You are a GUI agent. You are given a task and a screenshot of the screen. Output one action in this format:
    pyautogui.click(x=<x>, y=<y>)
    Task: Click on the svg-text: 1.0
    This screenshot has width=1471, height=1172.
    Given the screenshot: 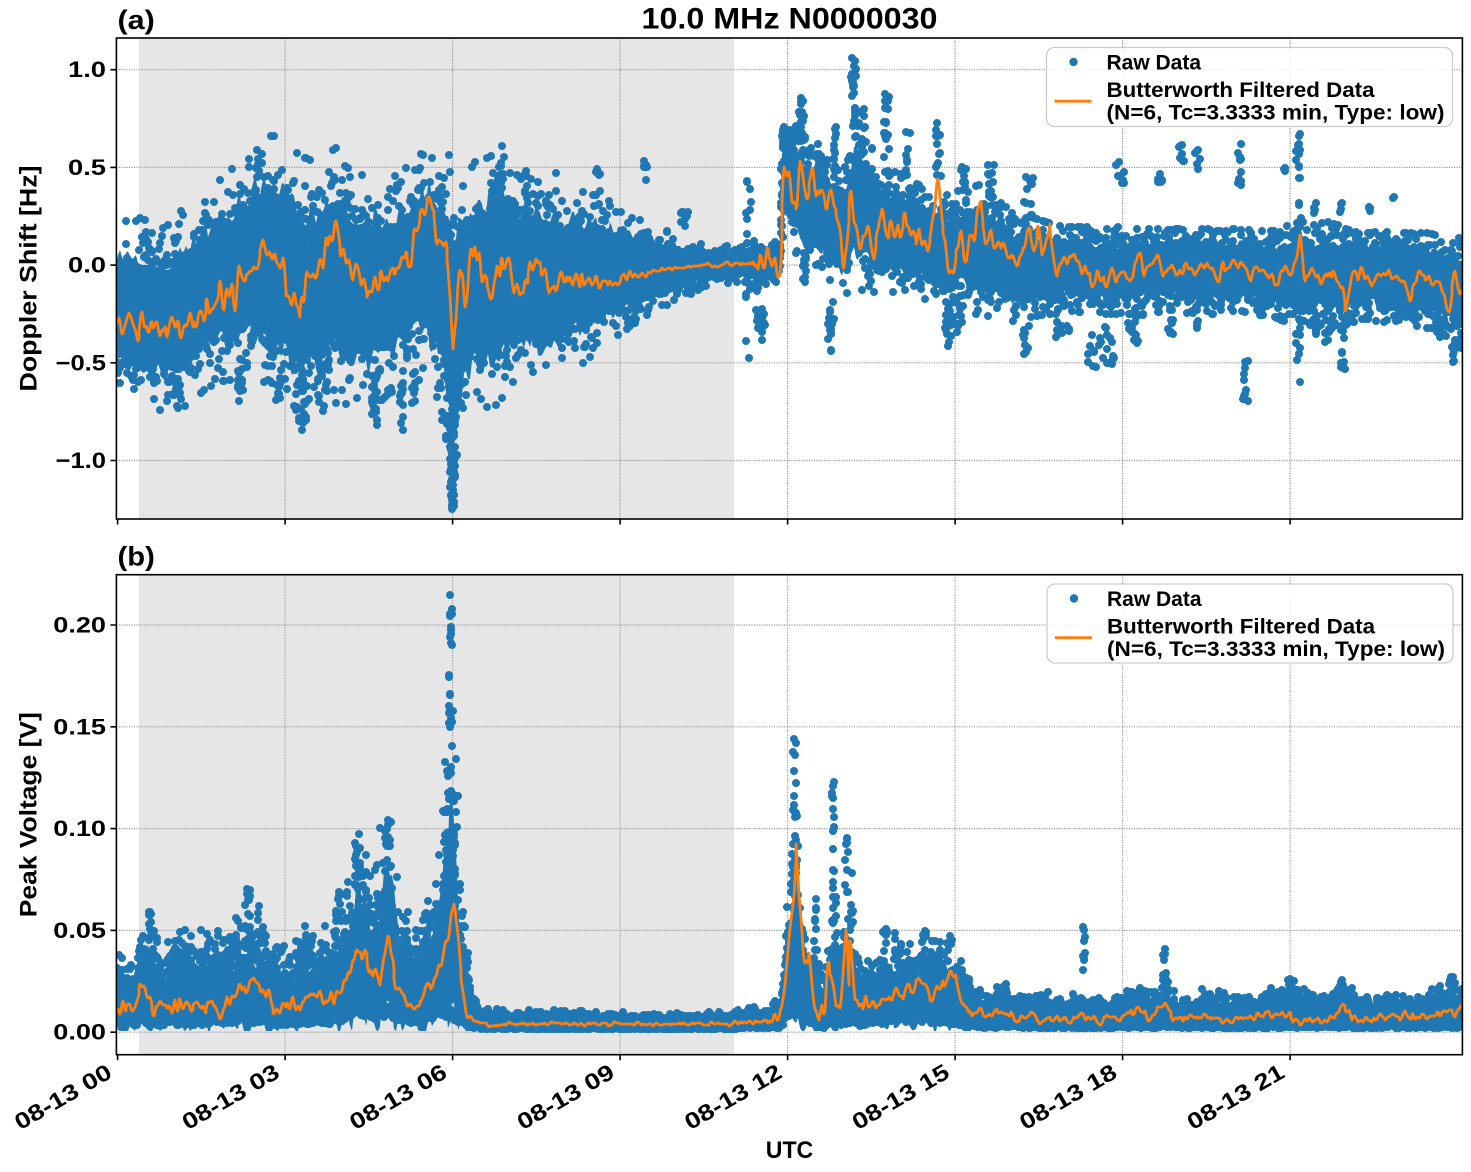 What is the action you would take?
    pyautogui.click(x=87, y=69)
    